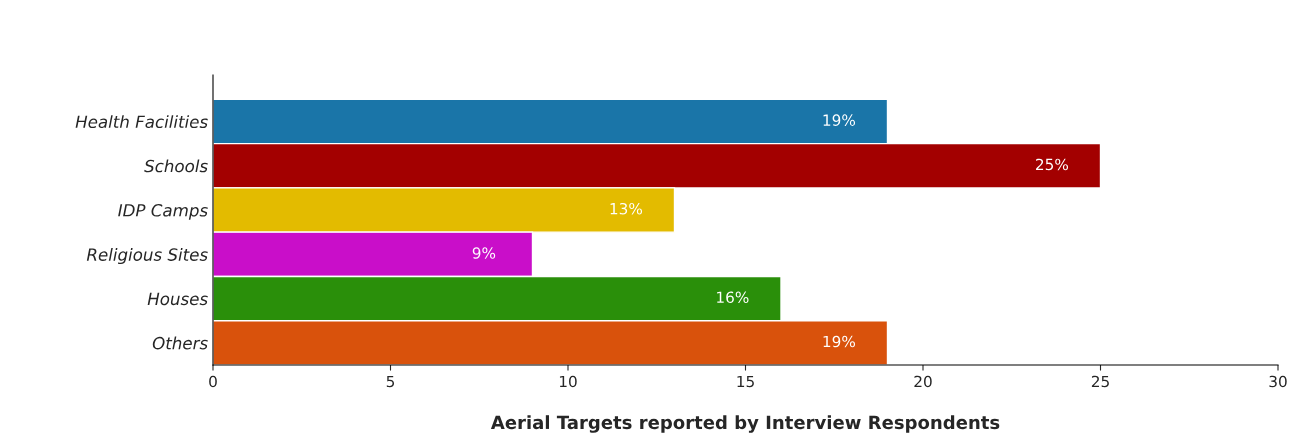 This screenshot has height=448, width=1289. What do you see at coordinates (1052, 164) in the screenshot?
I see `data-label: 25%` at bounding box center [1052, 164].